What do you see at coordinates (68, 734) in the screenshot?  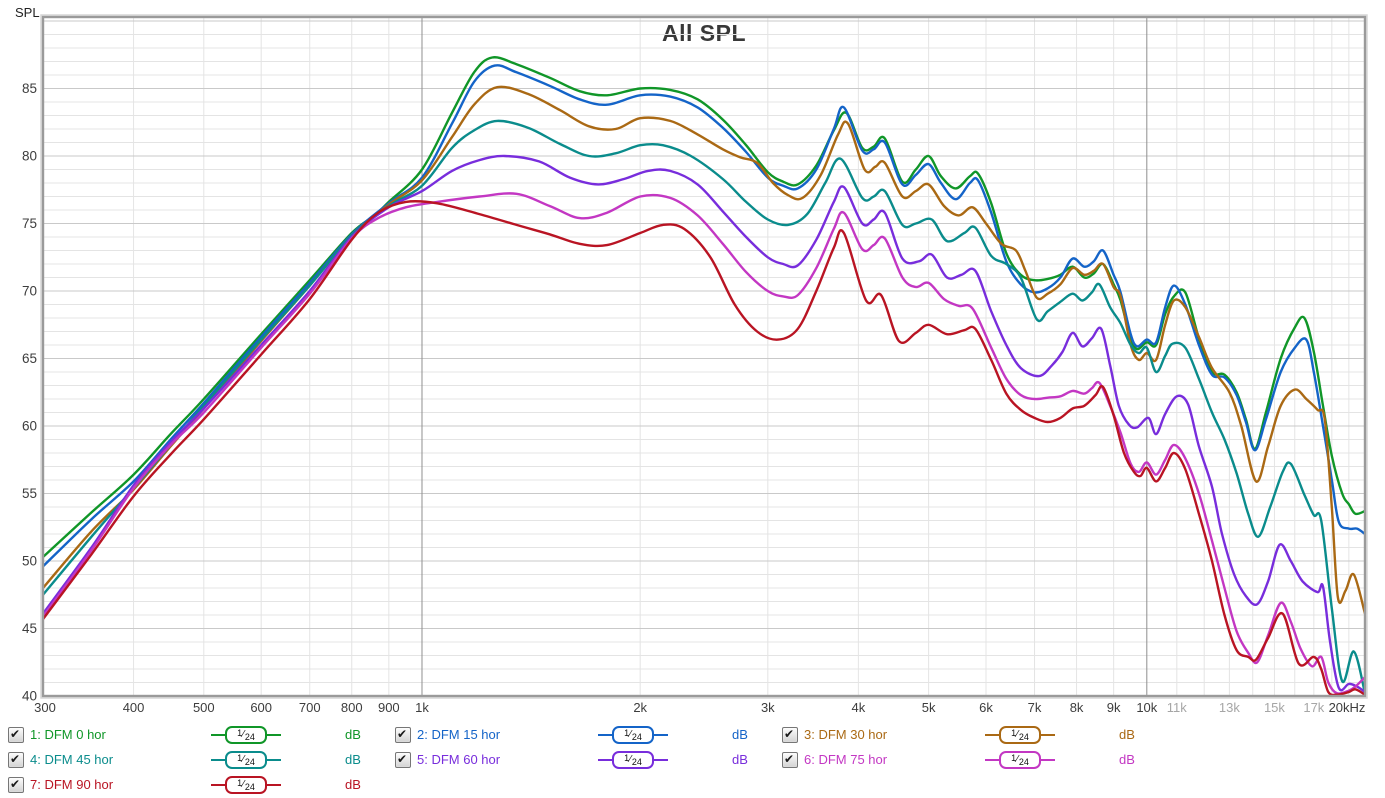 I see `measurement-label: 1: DFM 0 hor` at bounding box center [68, 734].